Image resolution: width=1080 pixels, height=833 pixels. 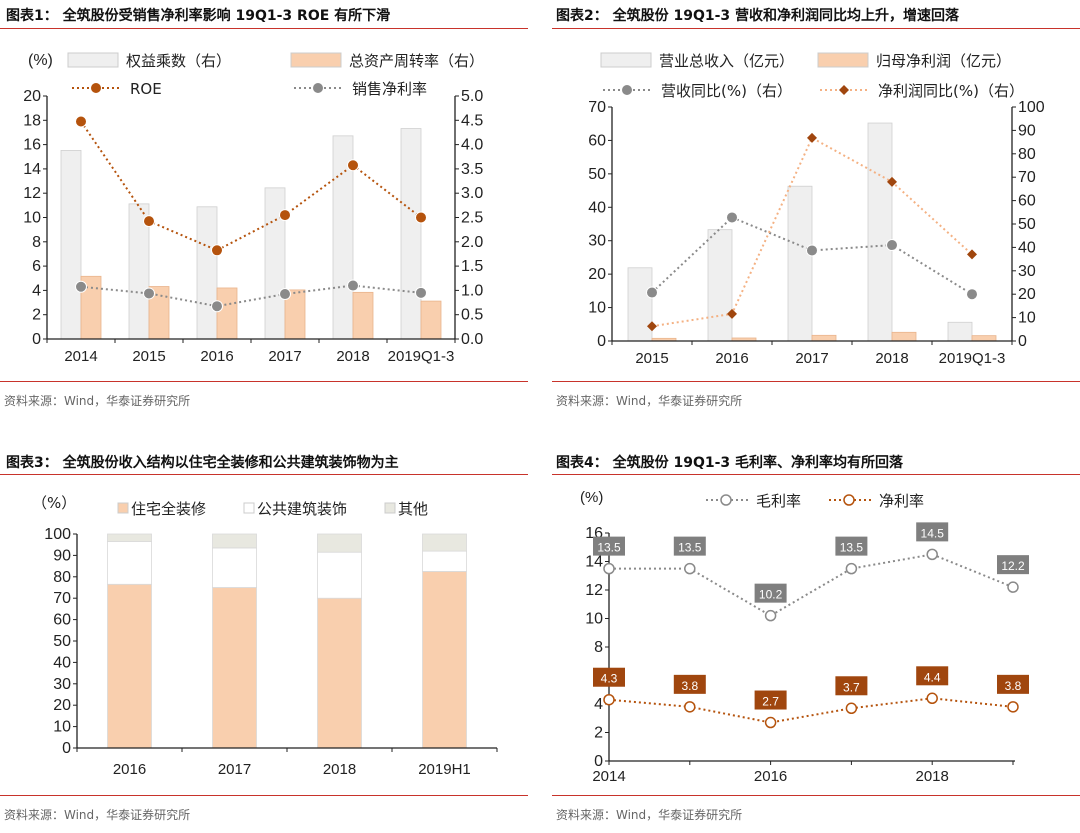 I want to click on point-2019Q1-3-s2, so click(x=421, y=217).